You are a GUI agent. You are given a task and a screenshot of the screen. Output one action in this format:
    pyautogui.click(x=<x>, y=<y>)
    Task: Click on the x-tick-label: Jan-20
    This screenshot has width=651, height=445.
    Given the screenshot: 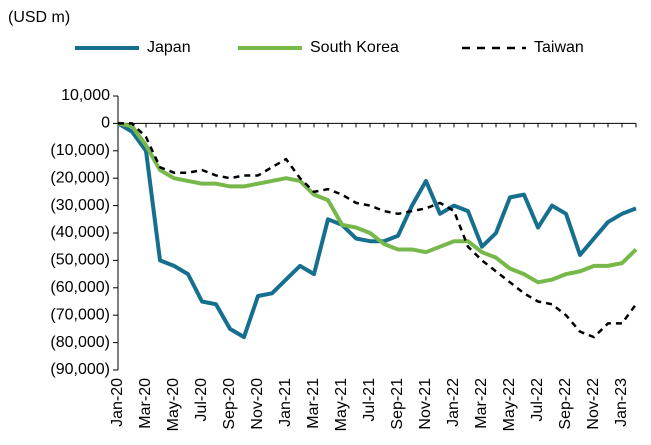 What is the action you would take?
    pyautogui.click(x=117, y=402)
    